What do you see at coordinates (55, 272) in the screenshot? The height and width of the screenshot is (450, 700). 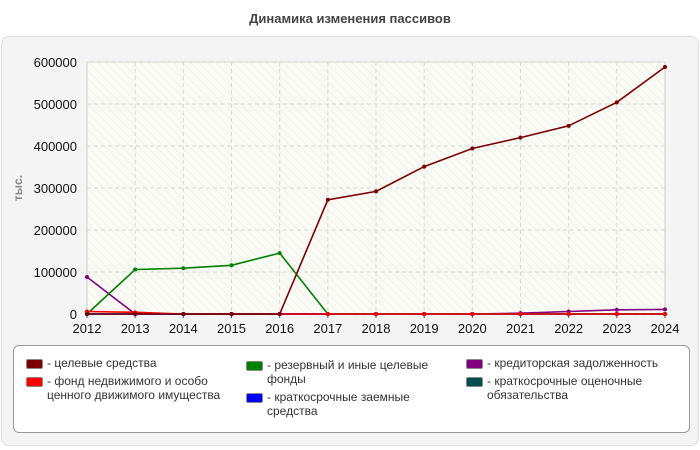 I see `y-tick-label: 100000` at bounding box center [55, 272].